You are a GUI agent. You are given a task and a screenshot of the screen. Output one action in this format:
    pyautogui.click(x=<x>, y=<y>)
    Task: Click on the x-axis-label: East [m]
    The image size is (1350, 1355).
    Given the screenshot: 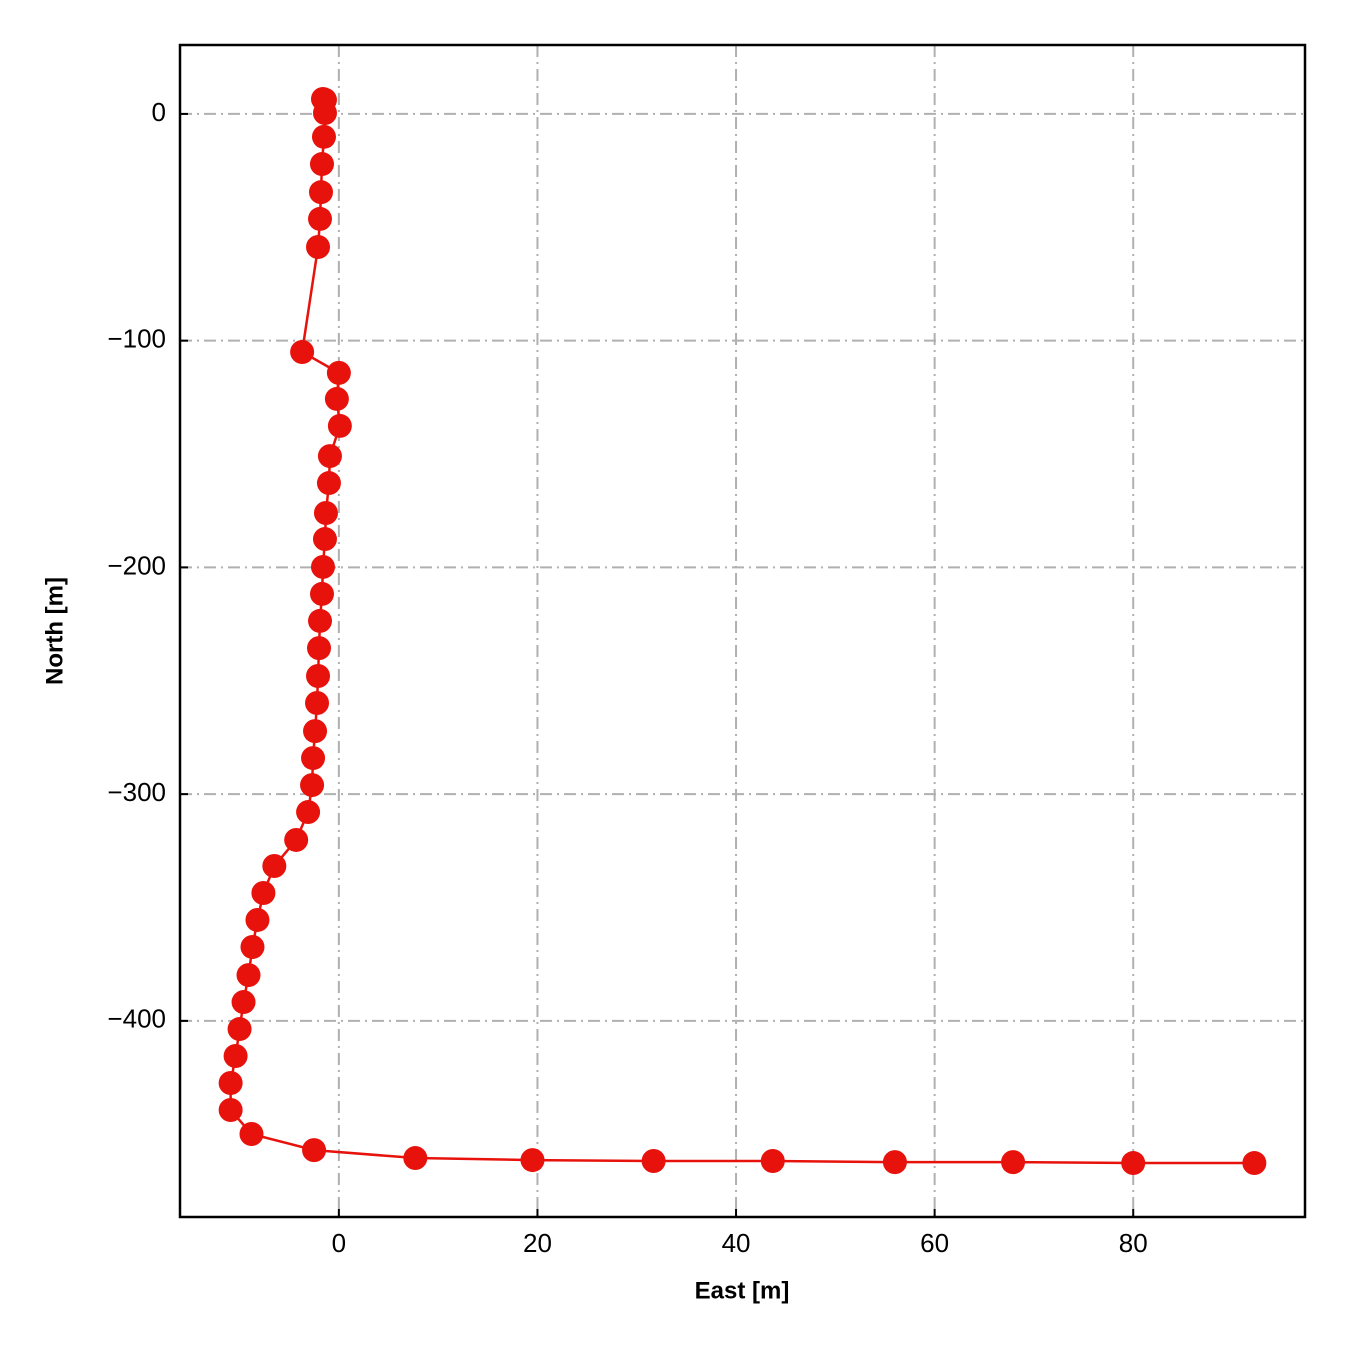 What is the action you would take?
    pyautogui.click(x=742, y=1290)
    